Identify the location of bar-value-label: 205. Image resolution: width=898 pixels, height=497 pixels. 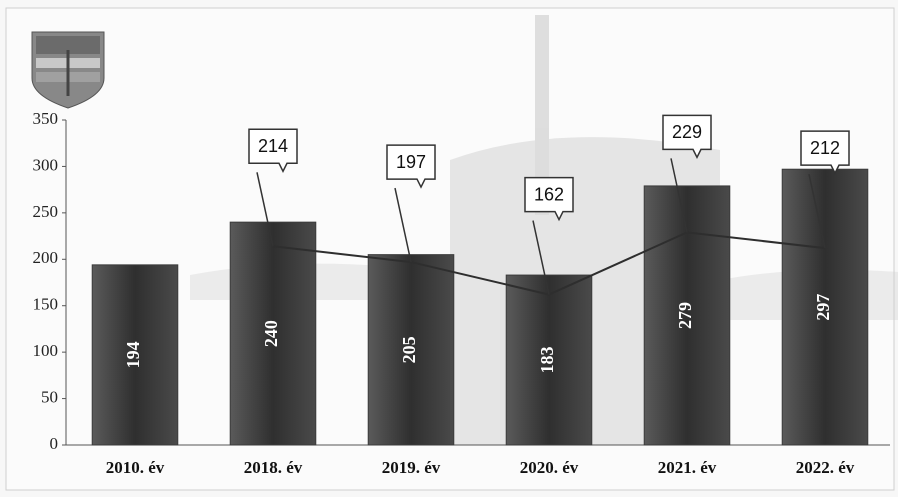
(409, 349).